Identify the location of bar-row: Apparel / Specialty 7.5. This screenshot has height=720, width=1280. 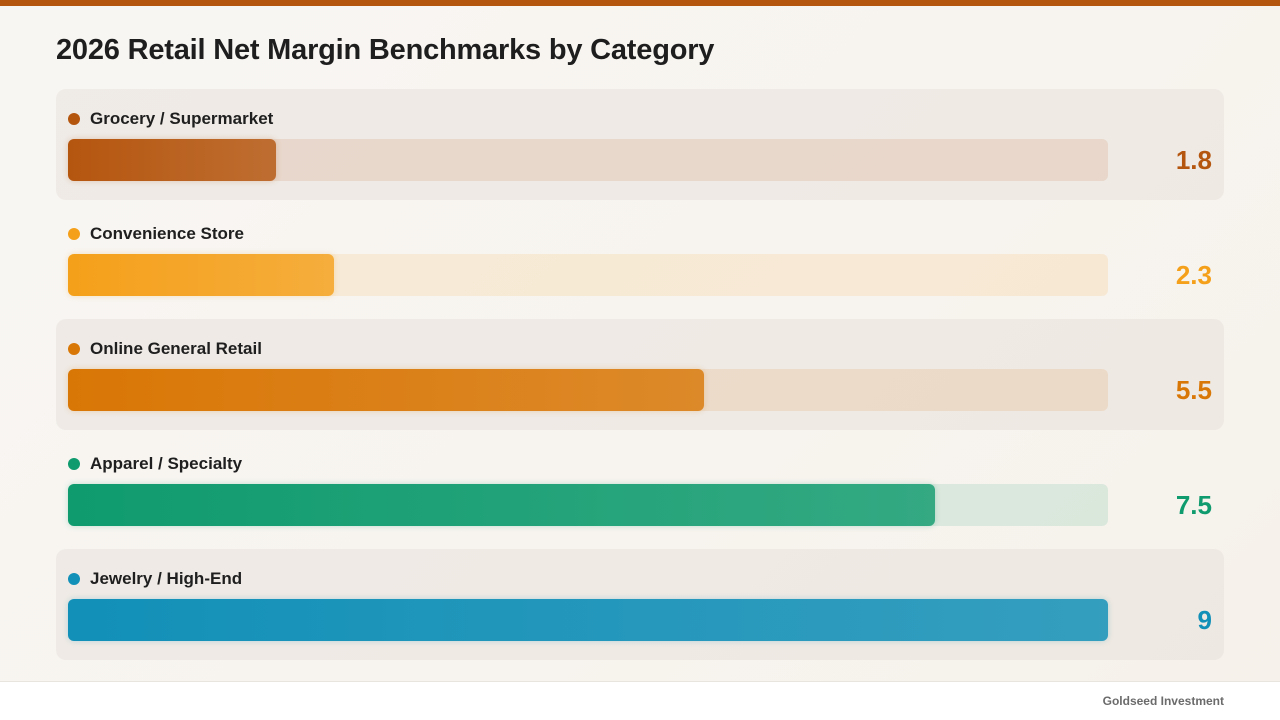
(640, 489).